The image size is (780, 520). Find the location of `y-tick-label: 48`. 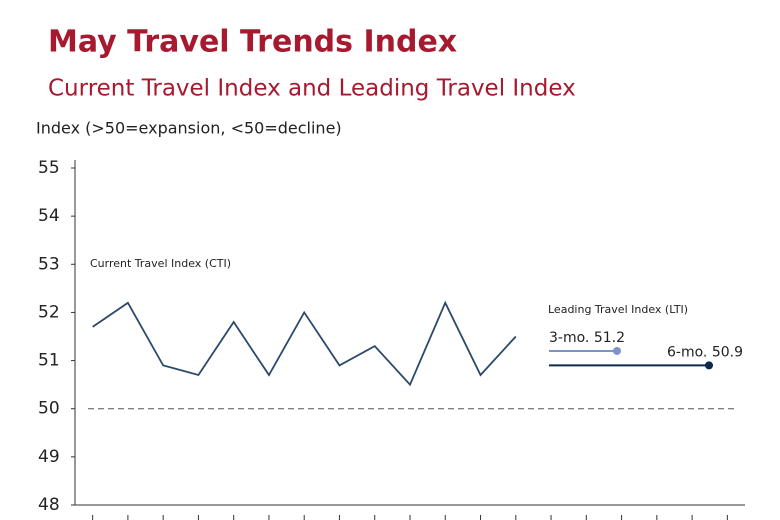

y-tick-label: 48 is located at coordinates (49, 505).